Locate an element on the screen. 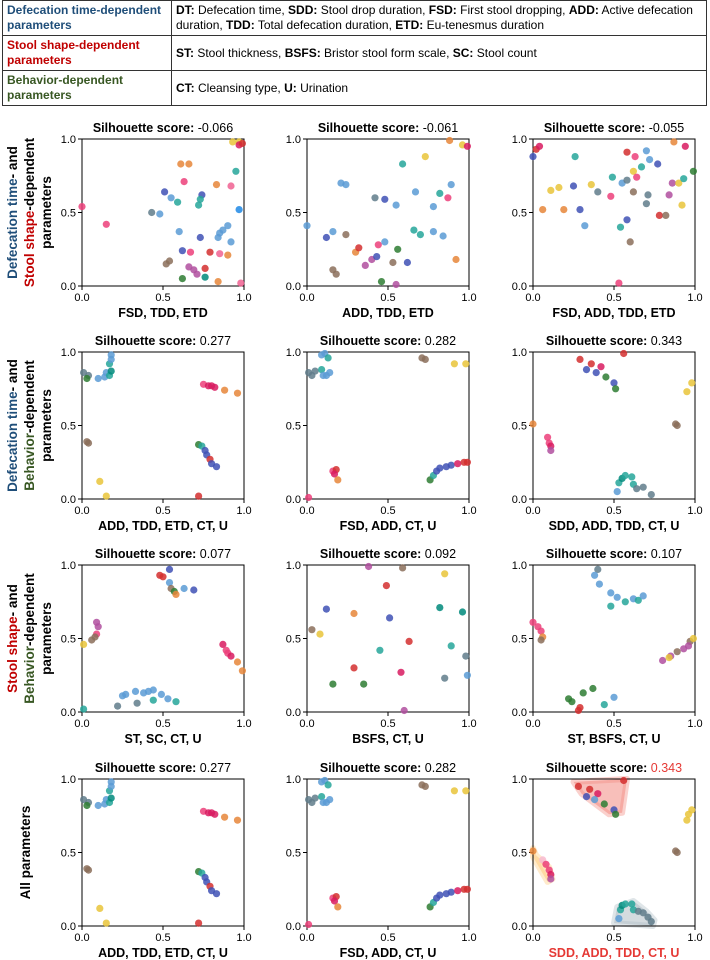 The width and height of the screenshot is (710, 960). row-label: Stool shape-dependent is located at coordinates (29, 212).